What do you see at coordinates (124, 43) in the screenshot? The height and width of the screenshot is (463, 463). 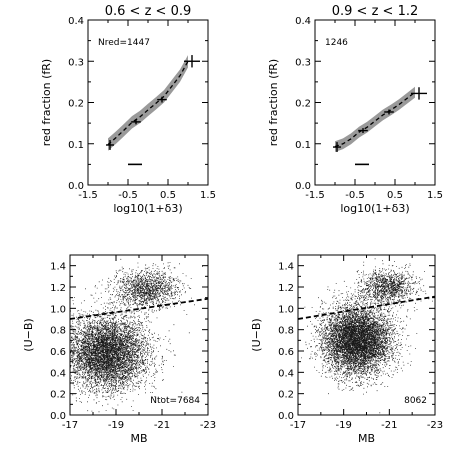 I see `count-annotation: Nred=1447` at bounding box center [124, 43].